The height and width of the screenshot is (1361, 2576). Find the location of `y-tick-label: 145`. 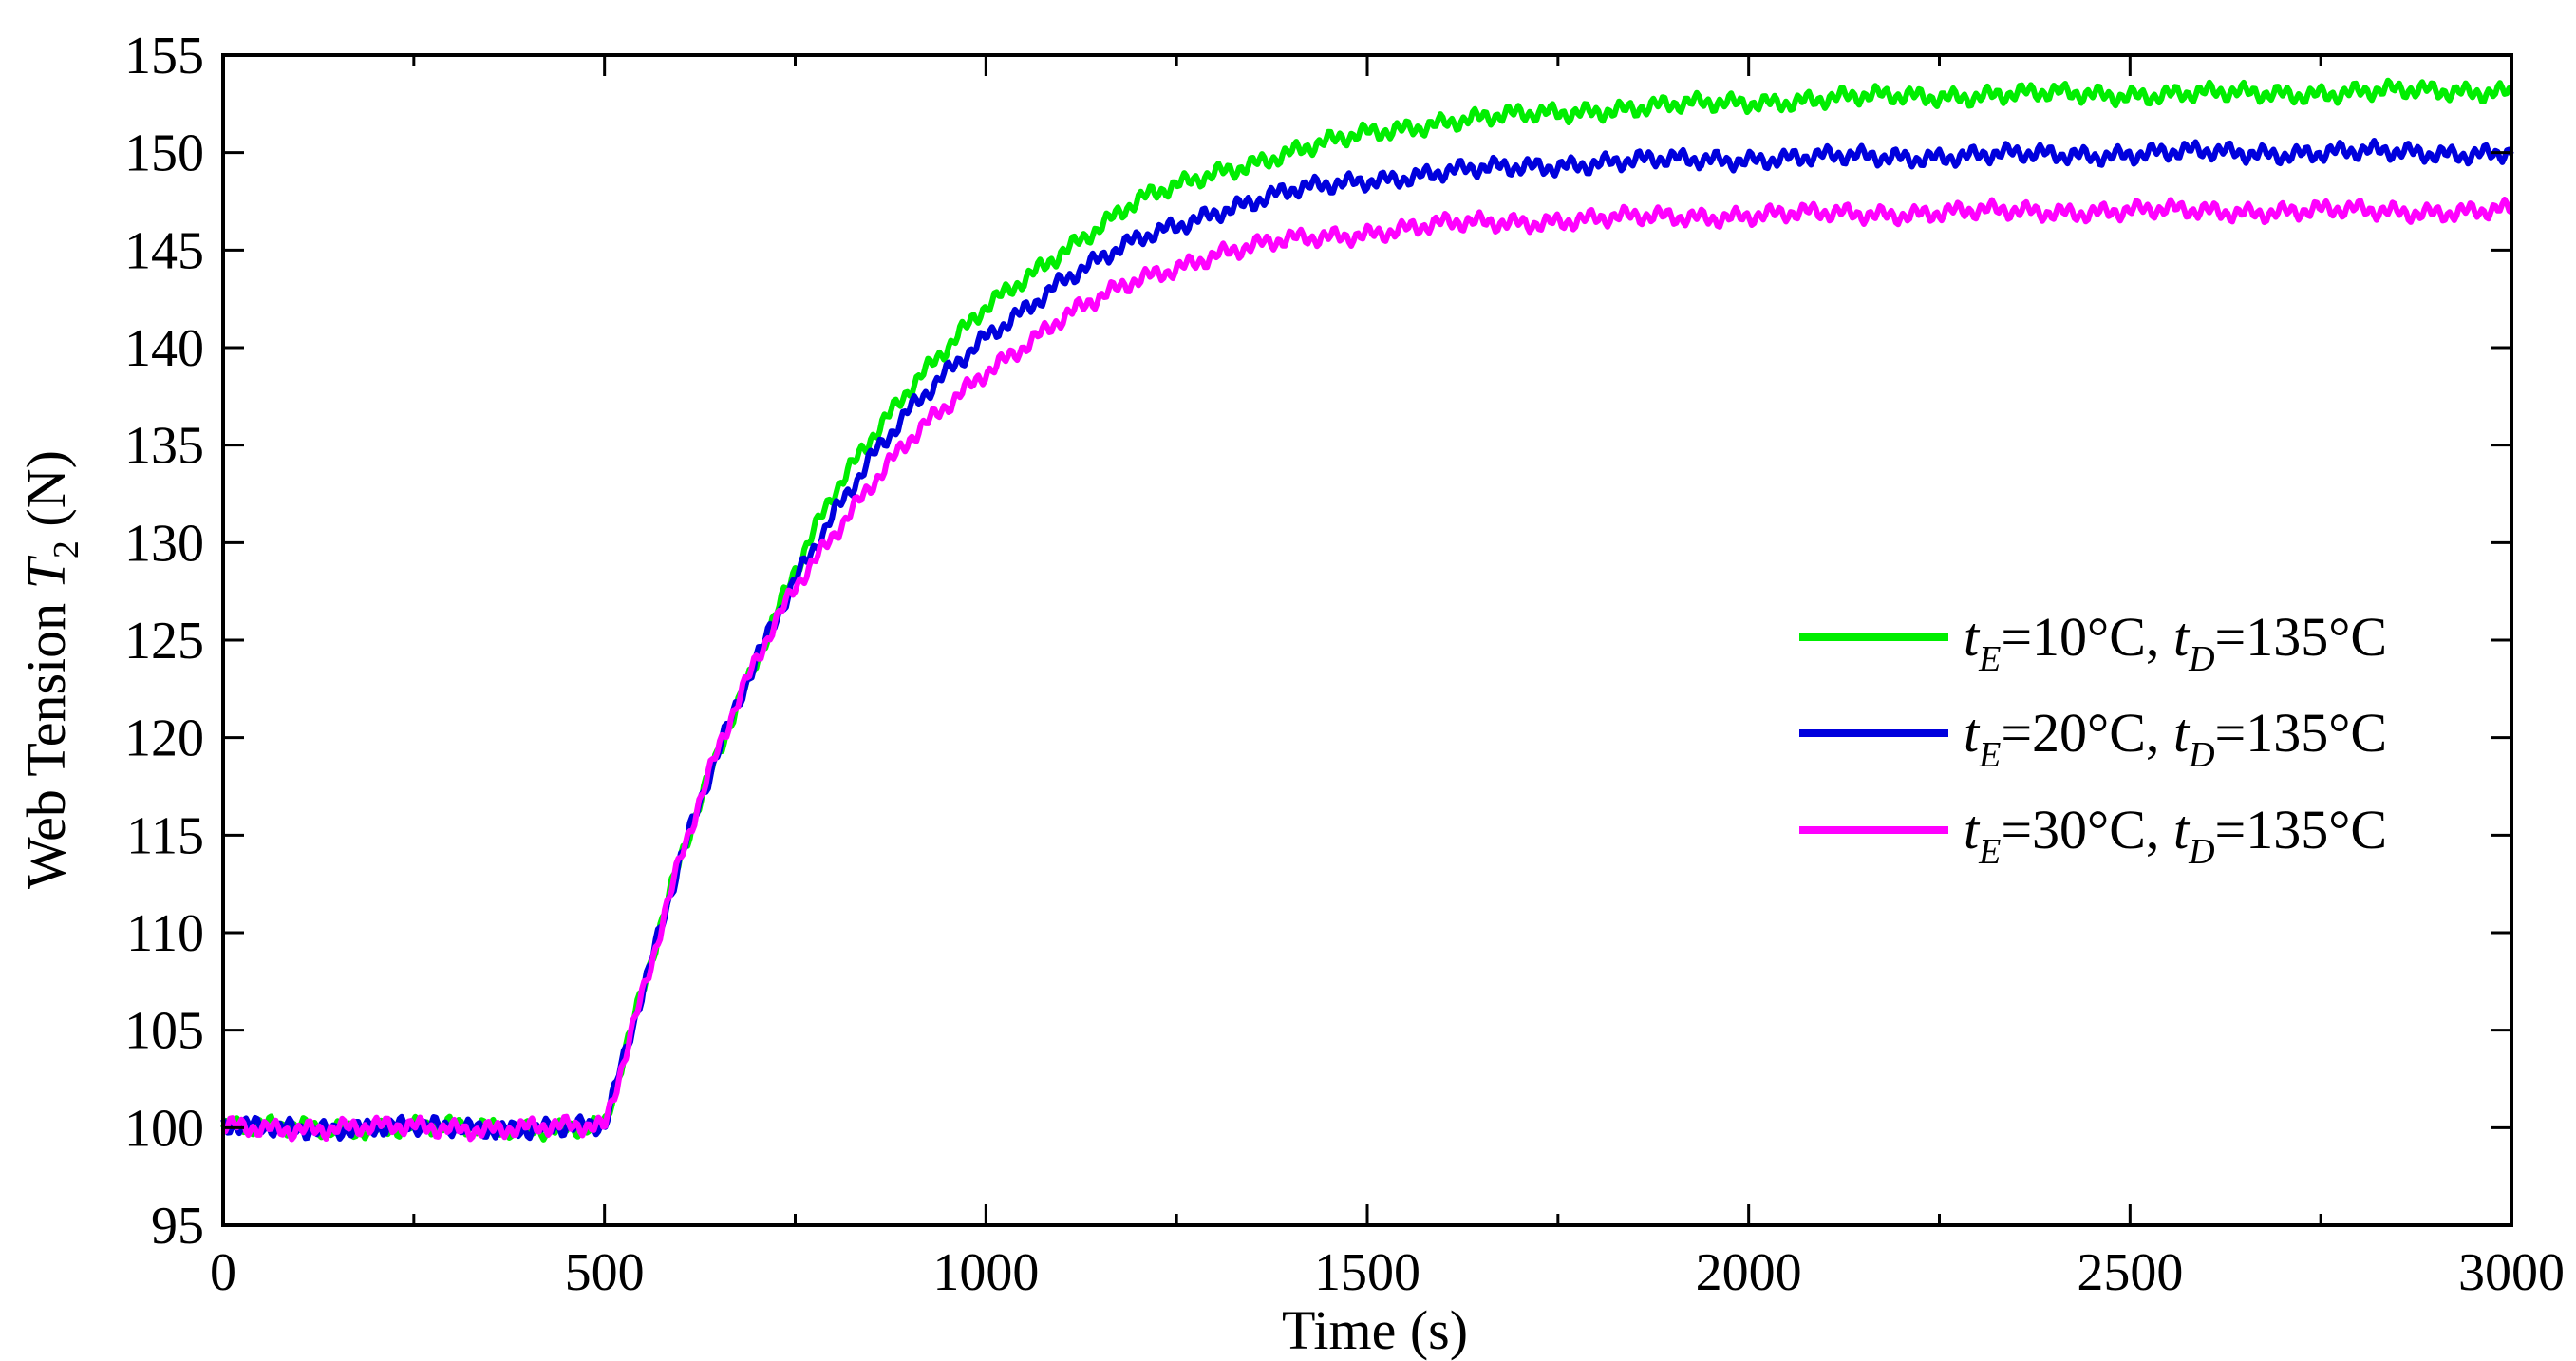

y-tick-label: 145 is located at coordinates (164, 250).